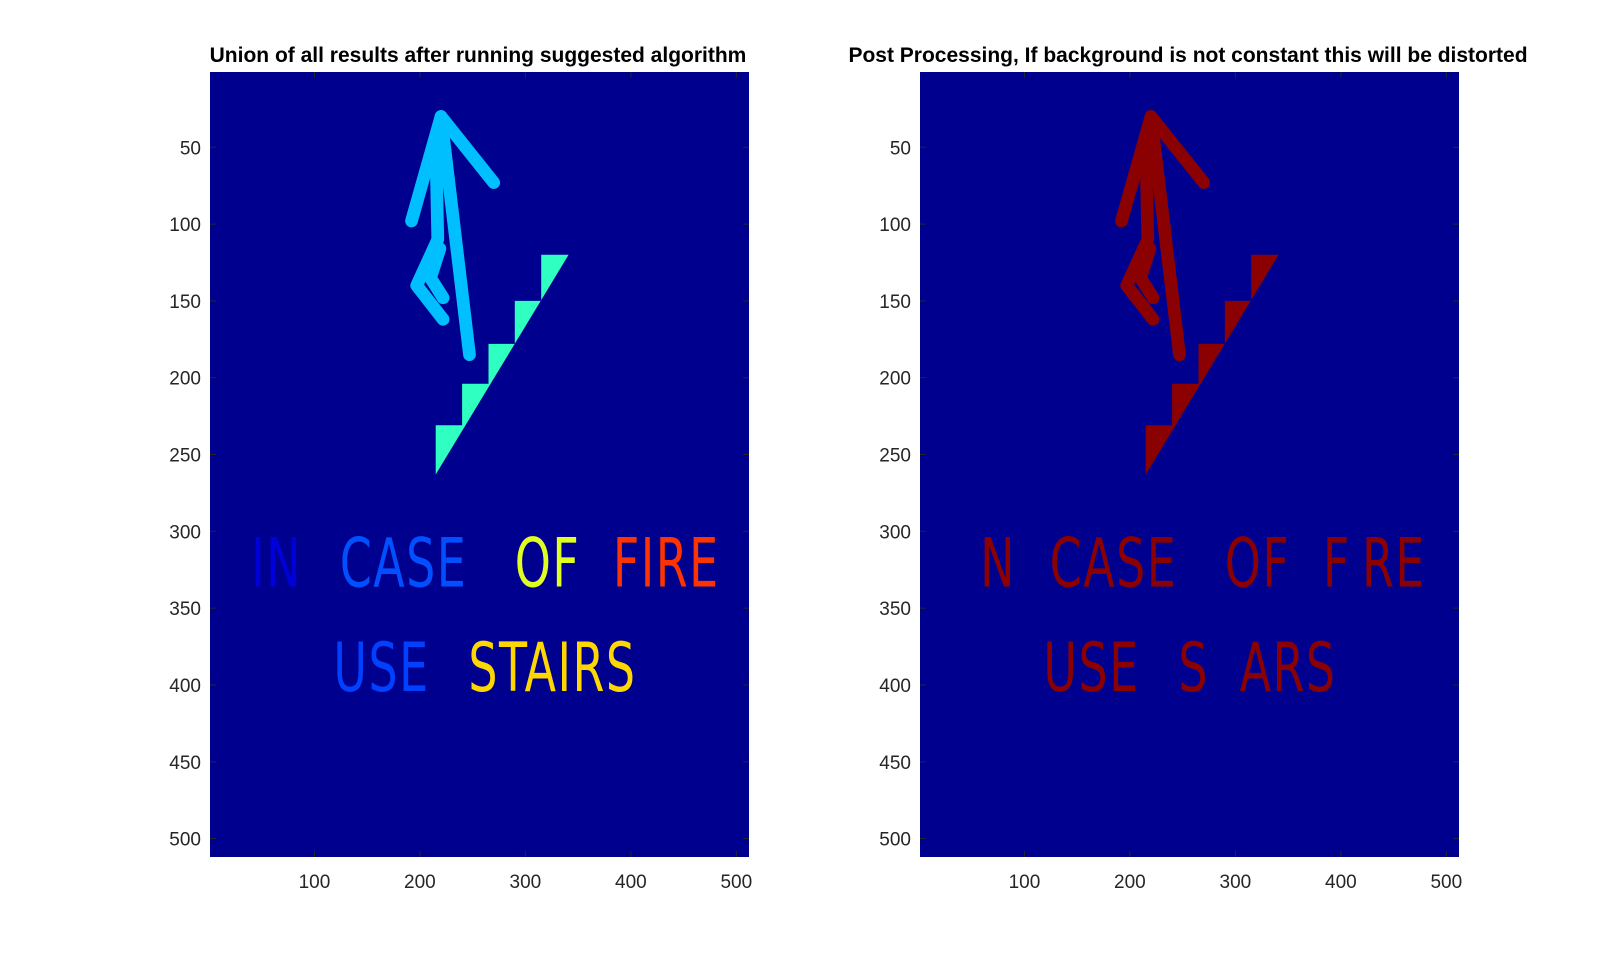  What do you see at coordinates (552, 668) in the screenshot?
I see `sign-word: STAIRS` at bounding box center [552, 668].